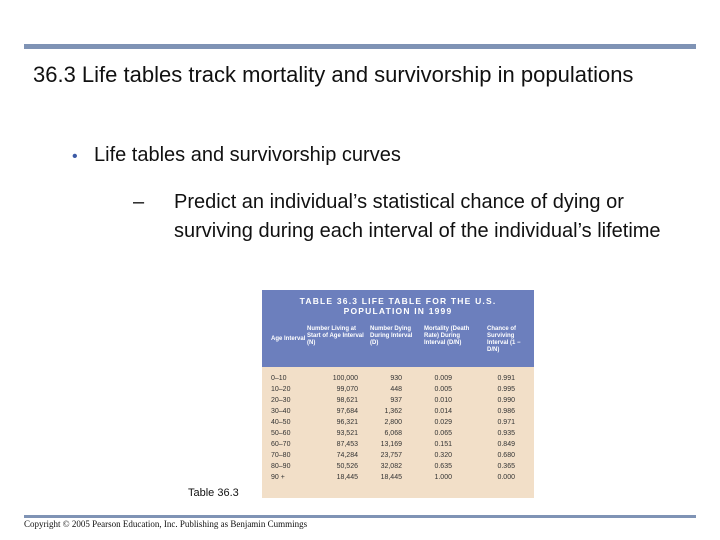 Image resolution: width=720 pixels, height=540 pixels. I want to click on cell-living: 99,070, so click(347, 389).